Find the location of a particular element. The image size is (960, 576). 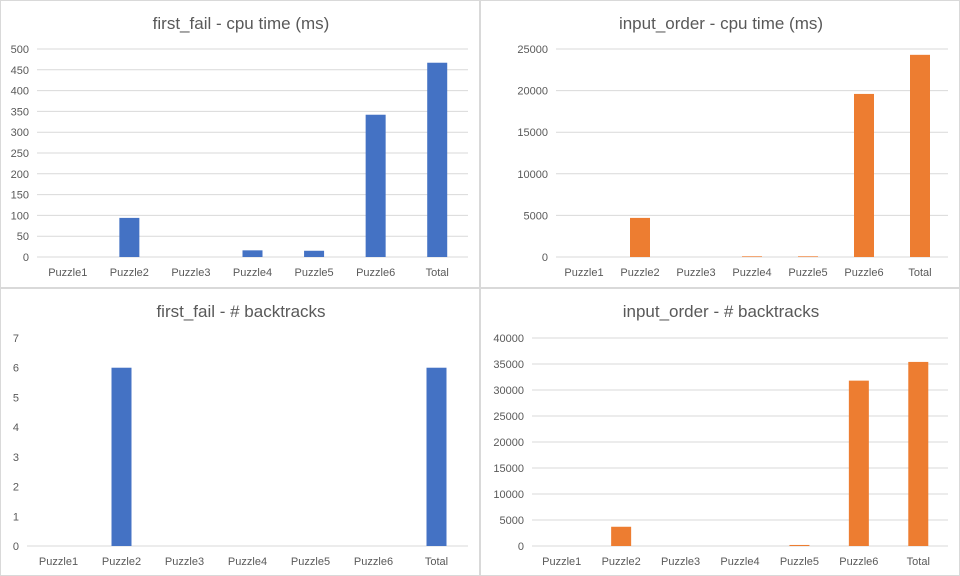

y-tick-label: 100 is located at coordinates (20, 216).